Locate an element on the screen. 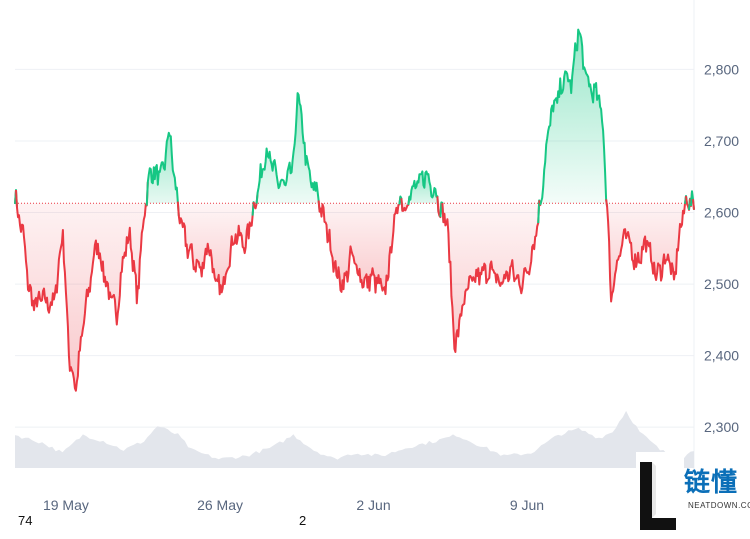  footer-mid-number: 2 is located at coordinates (303, 520).